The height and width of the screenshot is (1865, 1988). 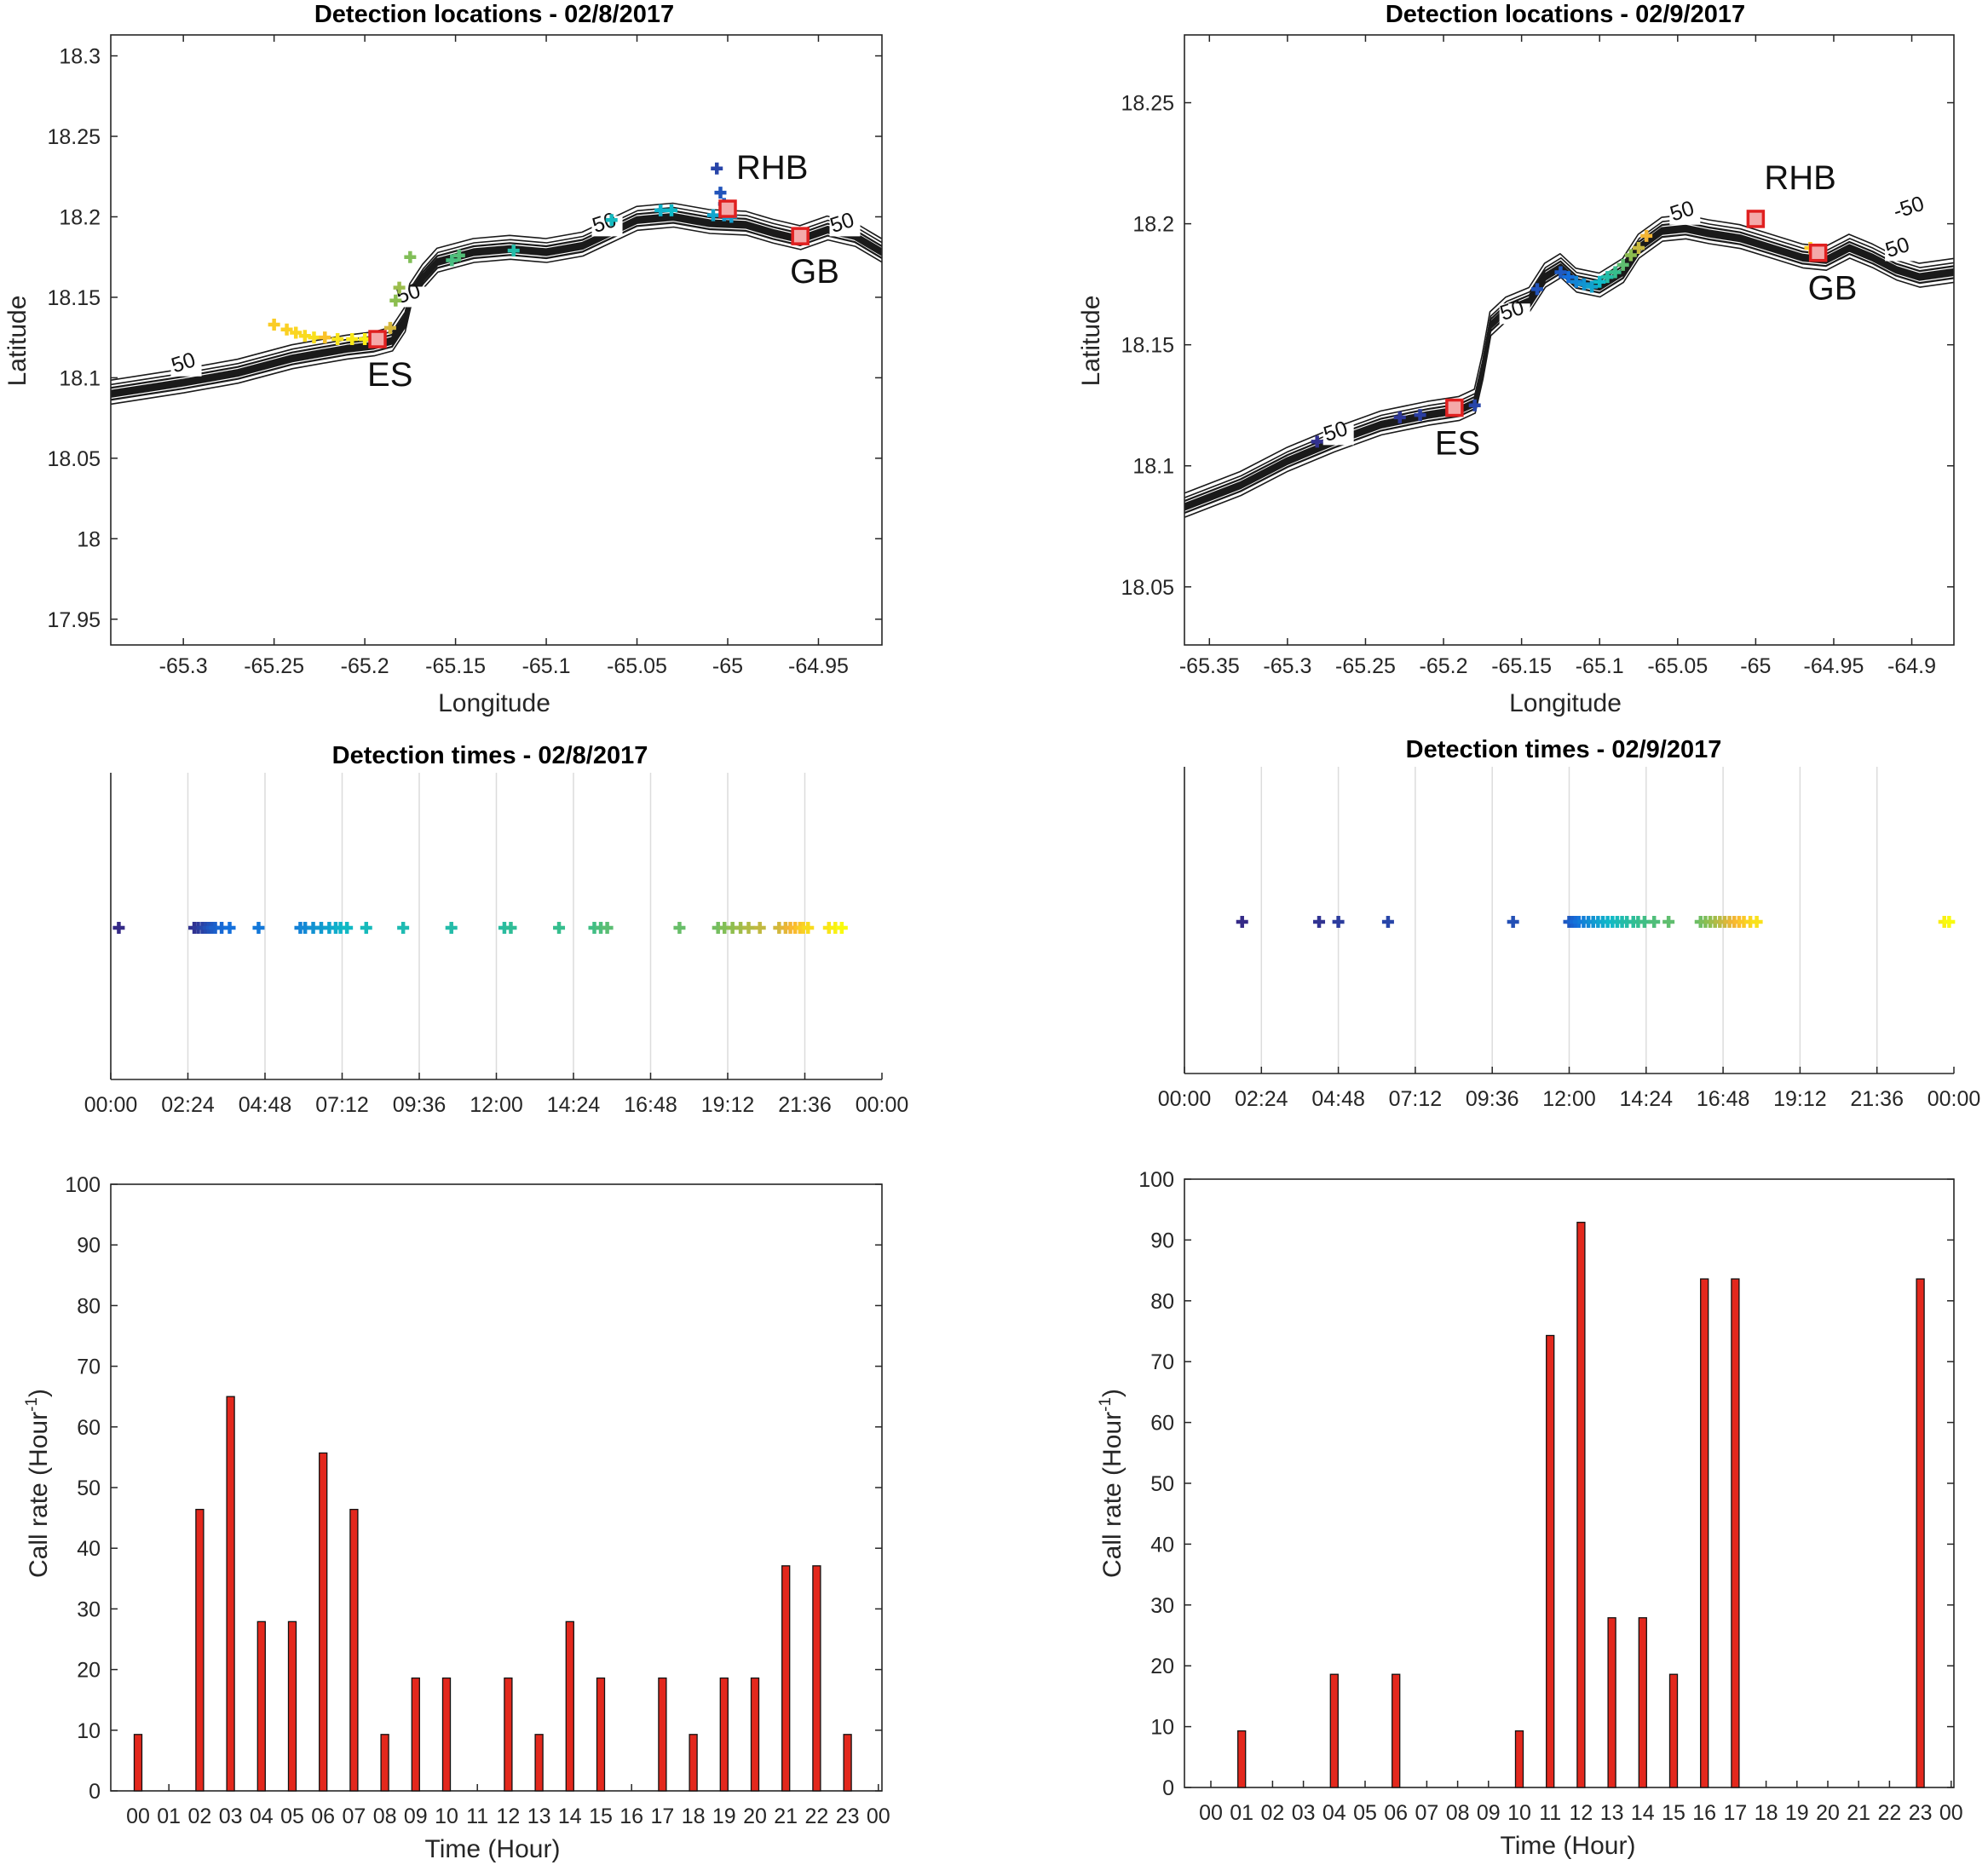 What do you see at coordinates (89, 1671) in the screenshot?
I see `rate1-ytick-label: 20` at bounding box center [89, 1671].